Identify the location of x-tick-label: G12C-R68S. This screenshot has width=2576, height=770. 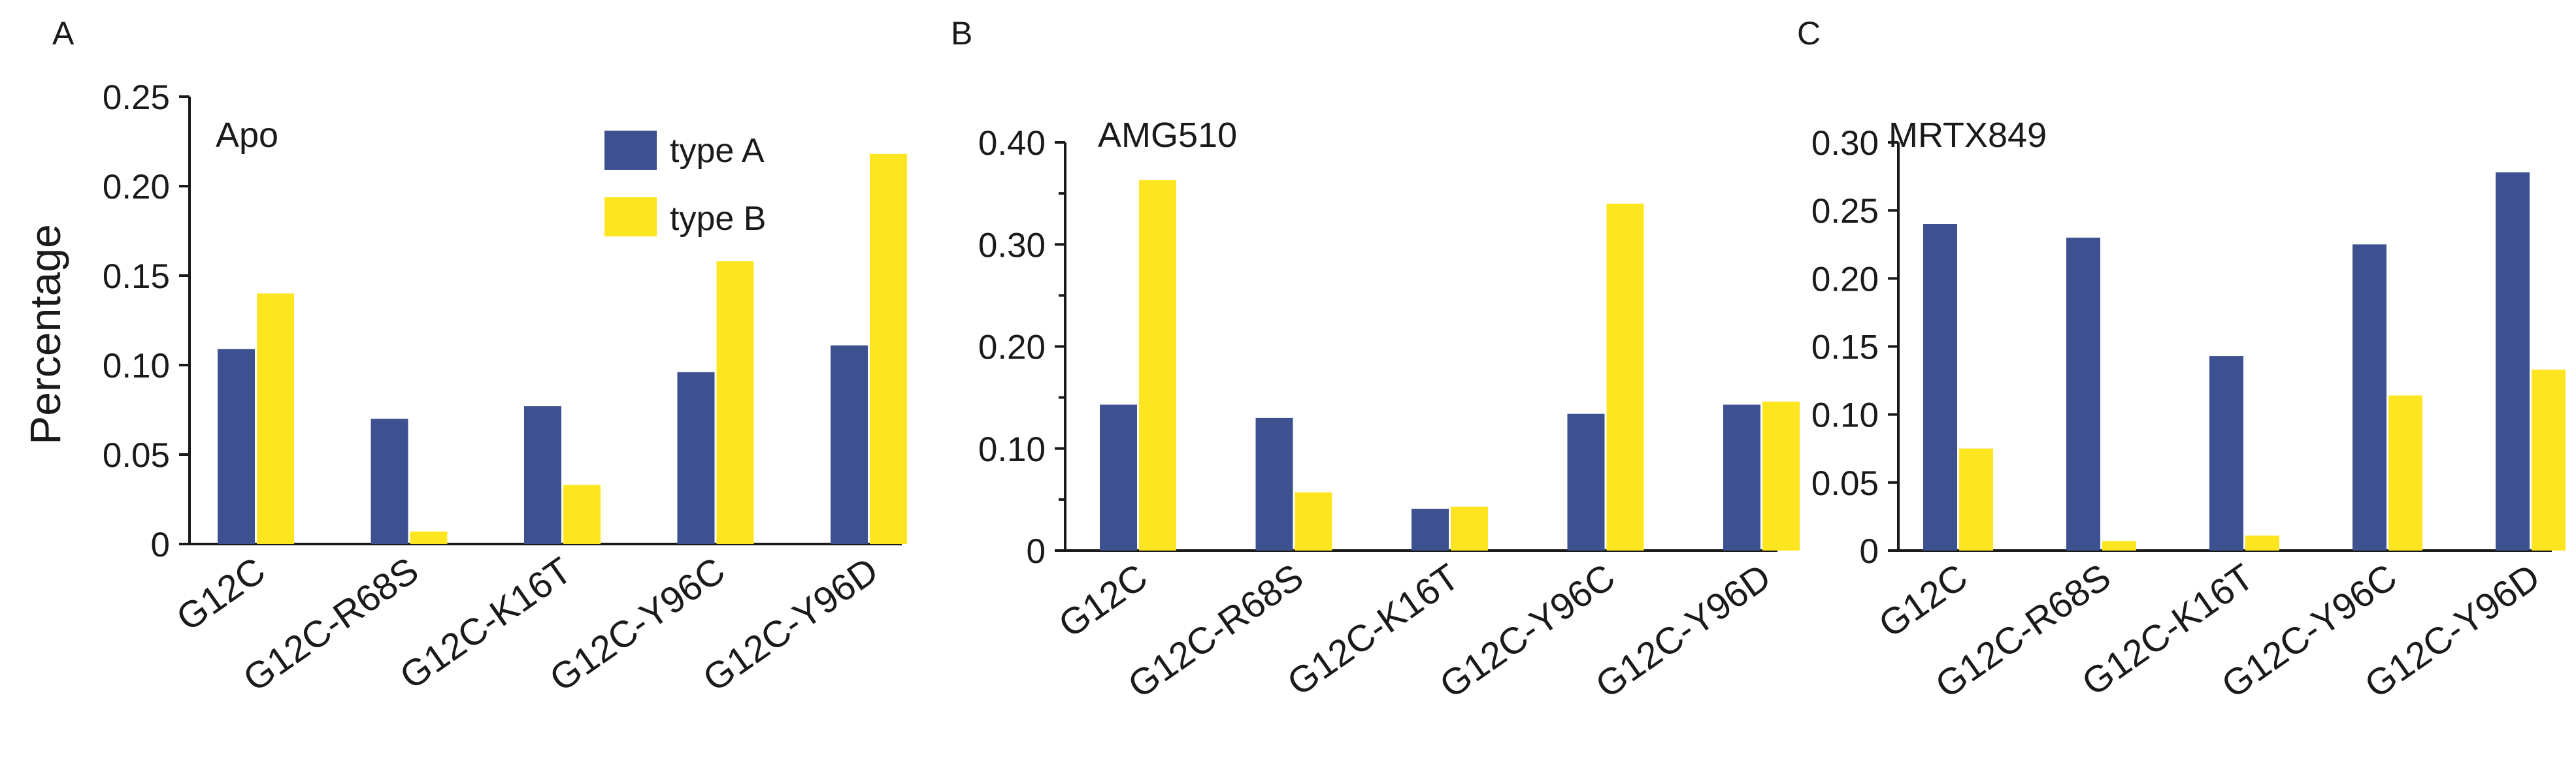
(1216, 631).